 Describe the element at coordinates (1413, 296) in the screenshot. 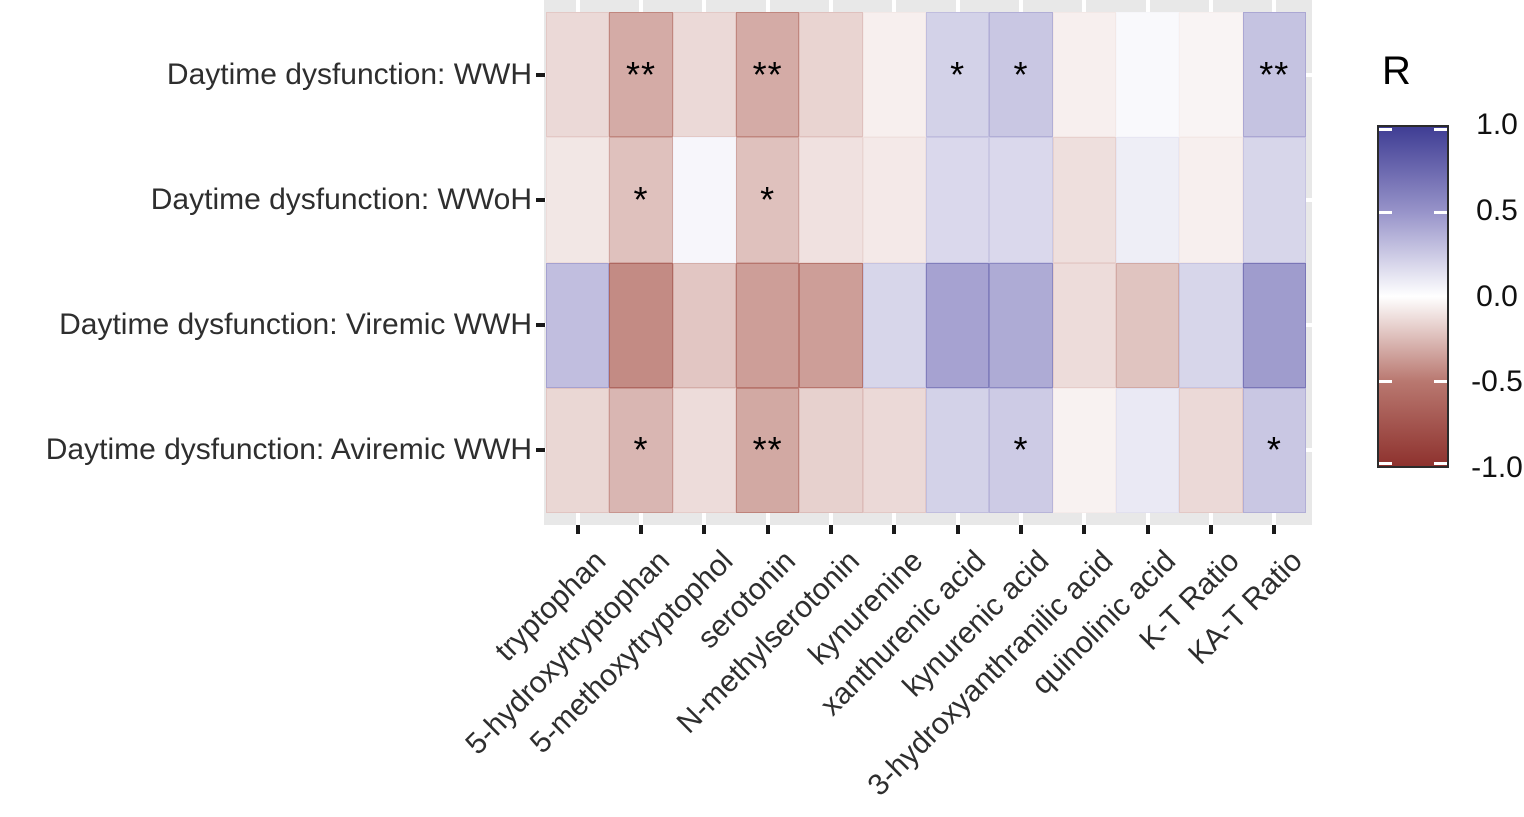

I see `legend-colorbar` at that location.